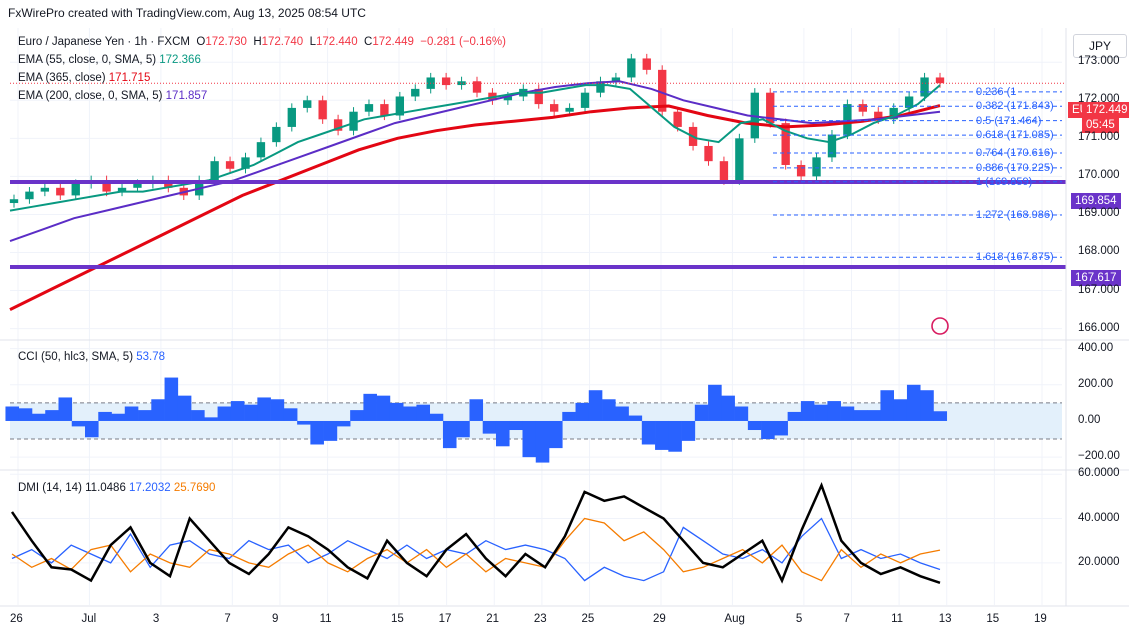  I want to click on y-tick-label: 20.0000, so click(1099, 561).